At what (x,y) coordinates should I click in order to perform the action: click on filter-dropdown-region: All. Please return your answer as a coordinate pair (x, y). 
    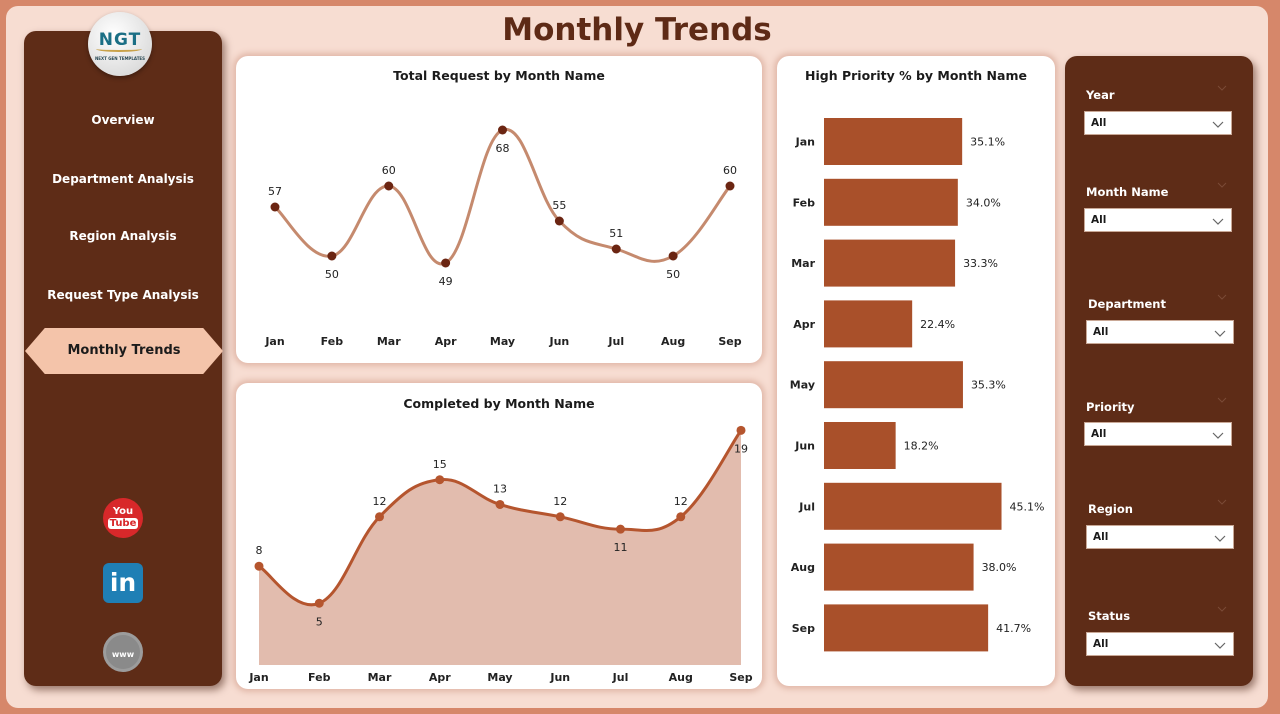
    Looking at the image, I should click on (1160, 537).